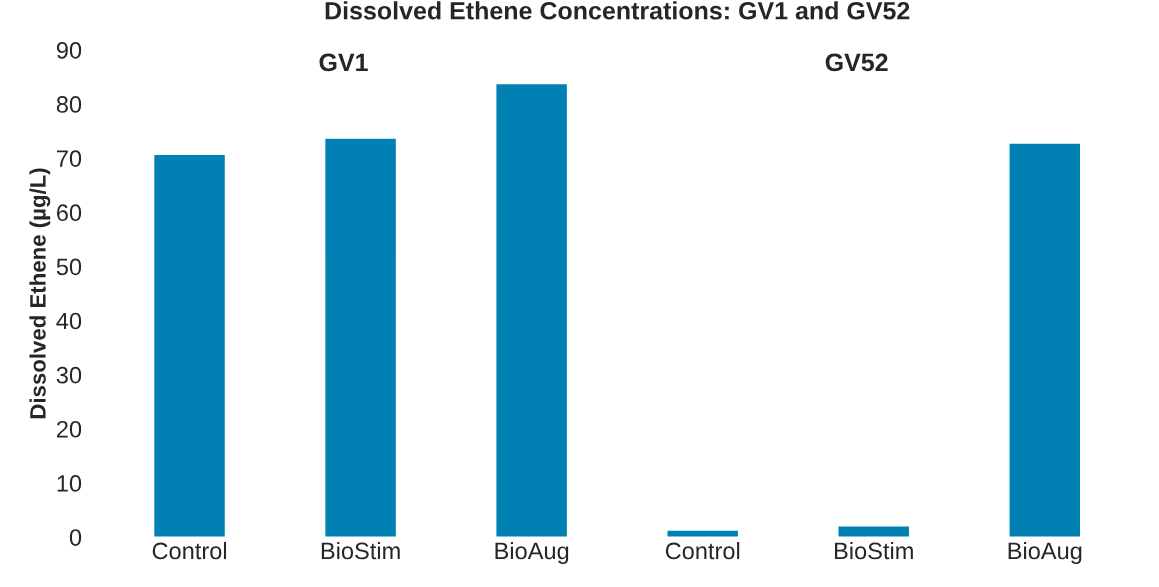 Image resolution: width=1159 pixels, height=587 pixels. Describe the element at coordinates (617, 10) in the screenshot. I see `chart-title: Dissolved Ethene Concentrations: GV1 and GV52` at that location.